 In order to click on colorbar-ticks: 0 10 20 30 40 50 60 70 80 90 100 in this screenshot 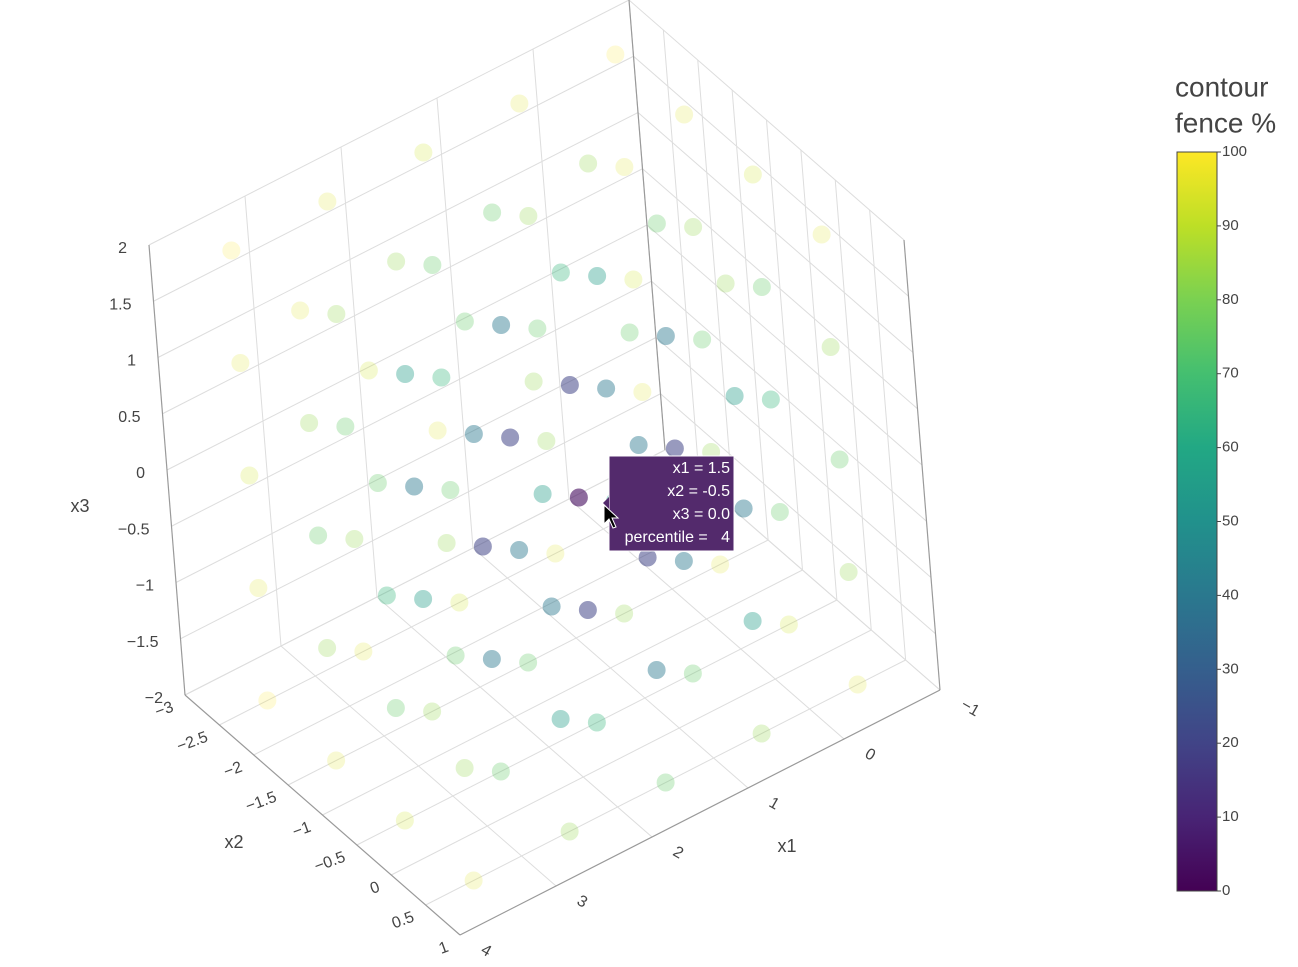, I will do `click(1232, 521)`.